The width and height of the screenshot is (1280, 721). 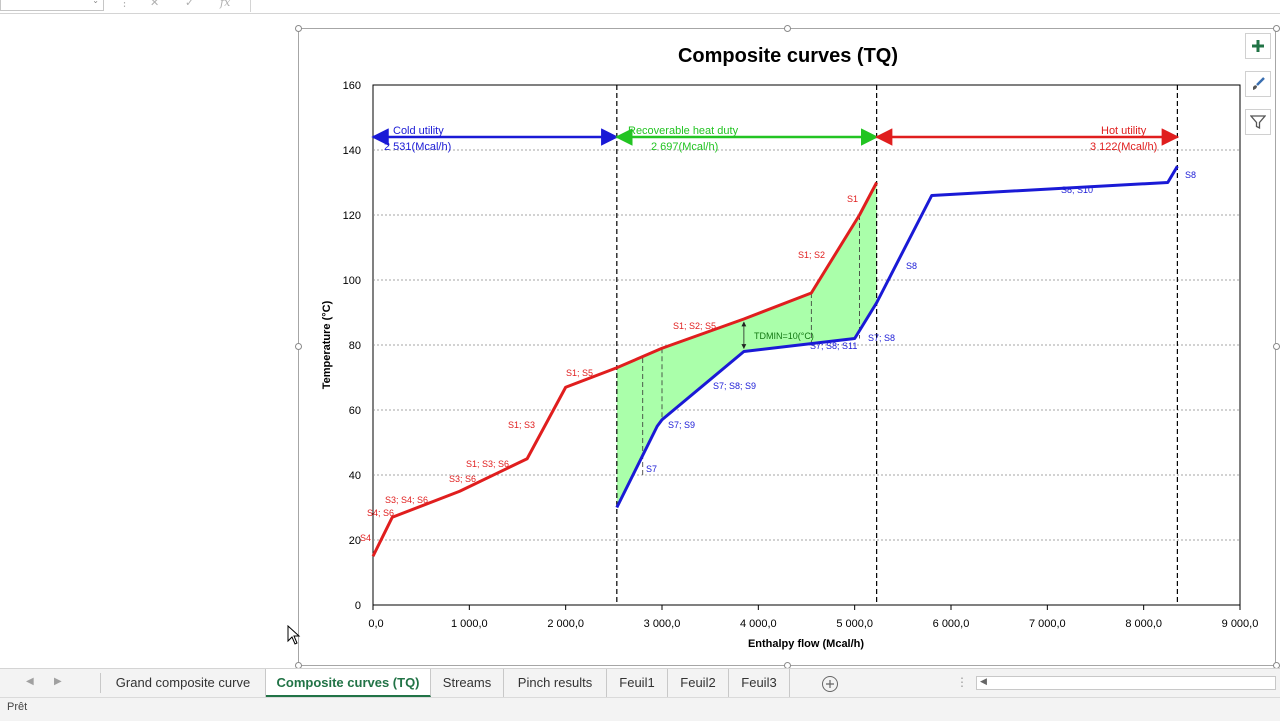 What do you see at coordinates (681, 425) in the screenshot?
I see `cold-segment-label: S7; S9` at bounding box center [681, 425].